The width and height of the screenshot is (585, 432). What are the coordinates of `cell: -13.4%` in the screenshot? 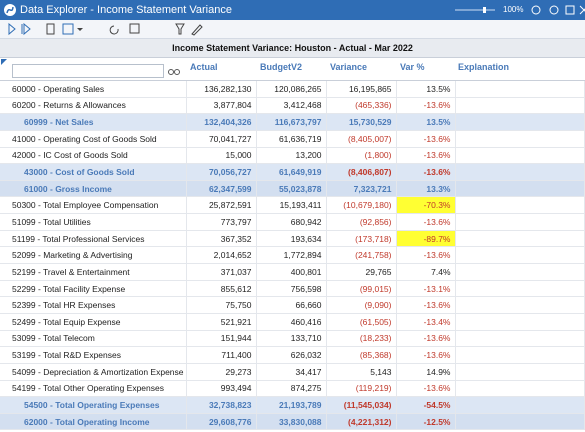 It's located at (426, 322).